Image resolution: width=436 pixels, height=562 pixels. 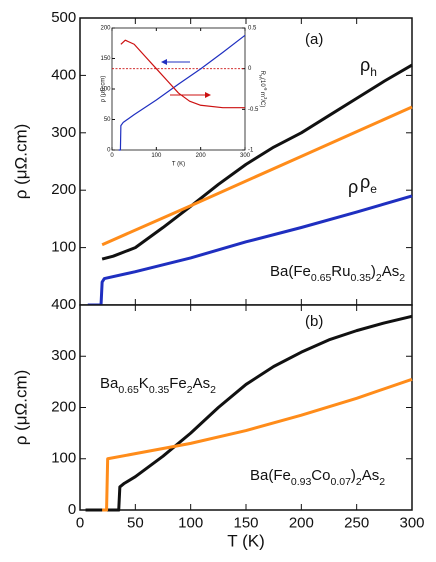 I want to click on text-part: (a), so click(x=314, y=39).